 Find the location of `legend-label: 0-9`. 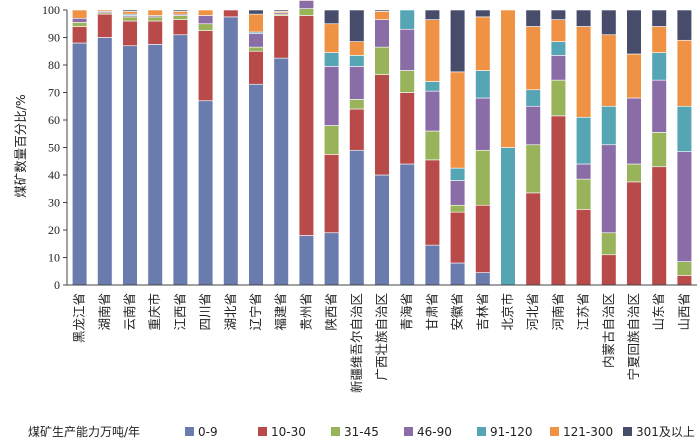

legend-label: 0-9 is located at coordinates (208, 432).